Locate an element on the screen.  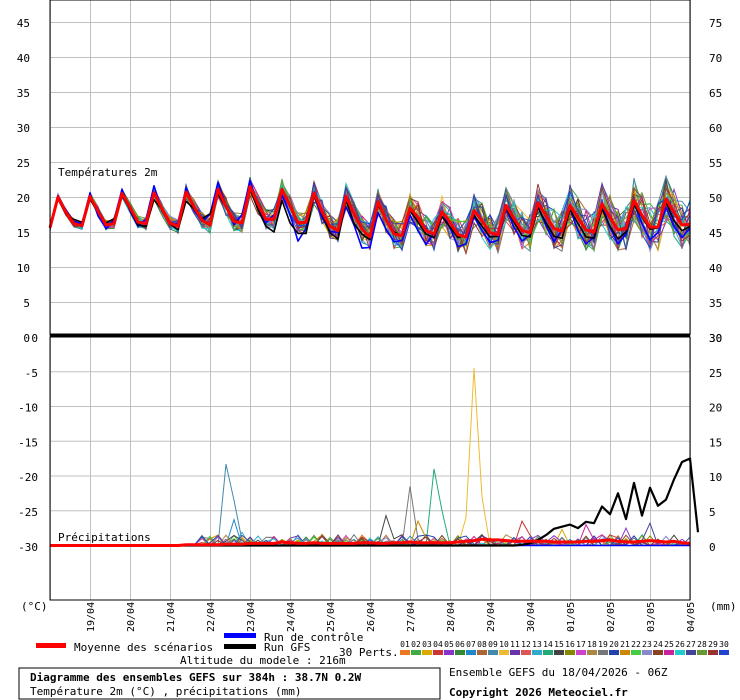
footer-box is located at coordinates (229, 683).